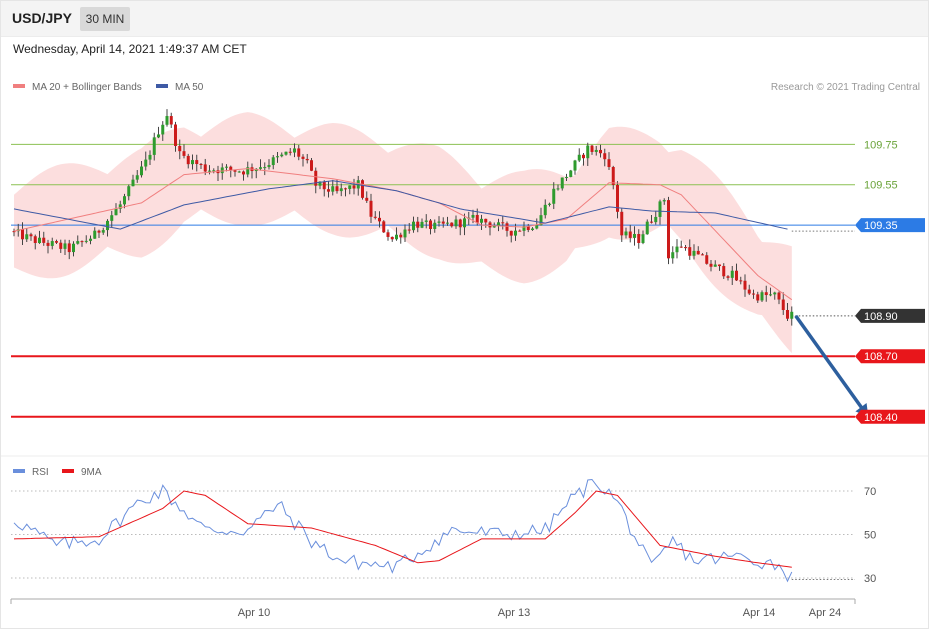 Image resolution: width=929 pixels, height=629 pixels. What do you see at coordinates (881, 186) in the screenshot?
I see `resistance-label: 109.55` at bounding box center [881, 186].